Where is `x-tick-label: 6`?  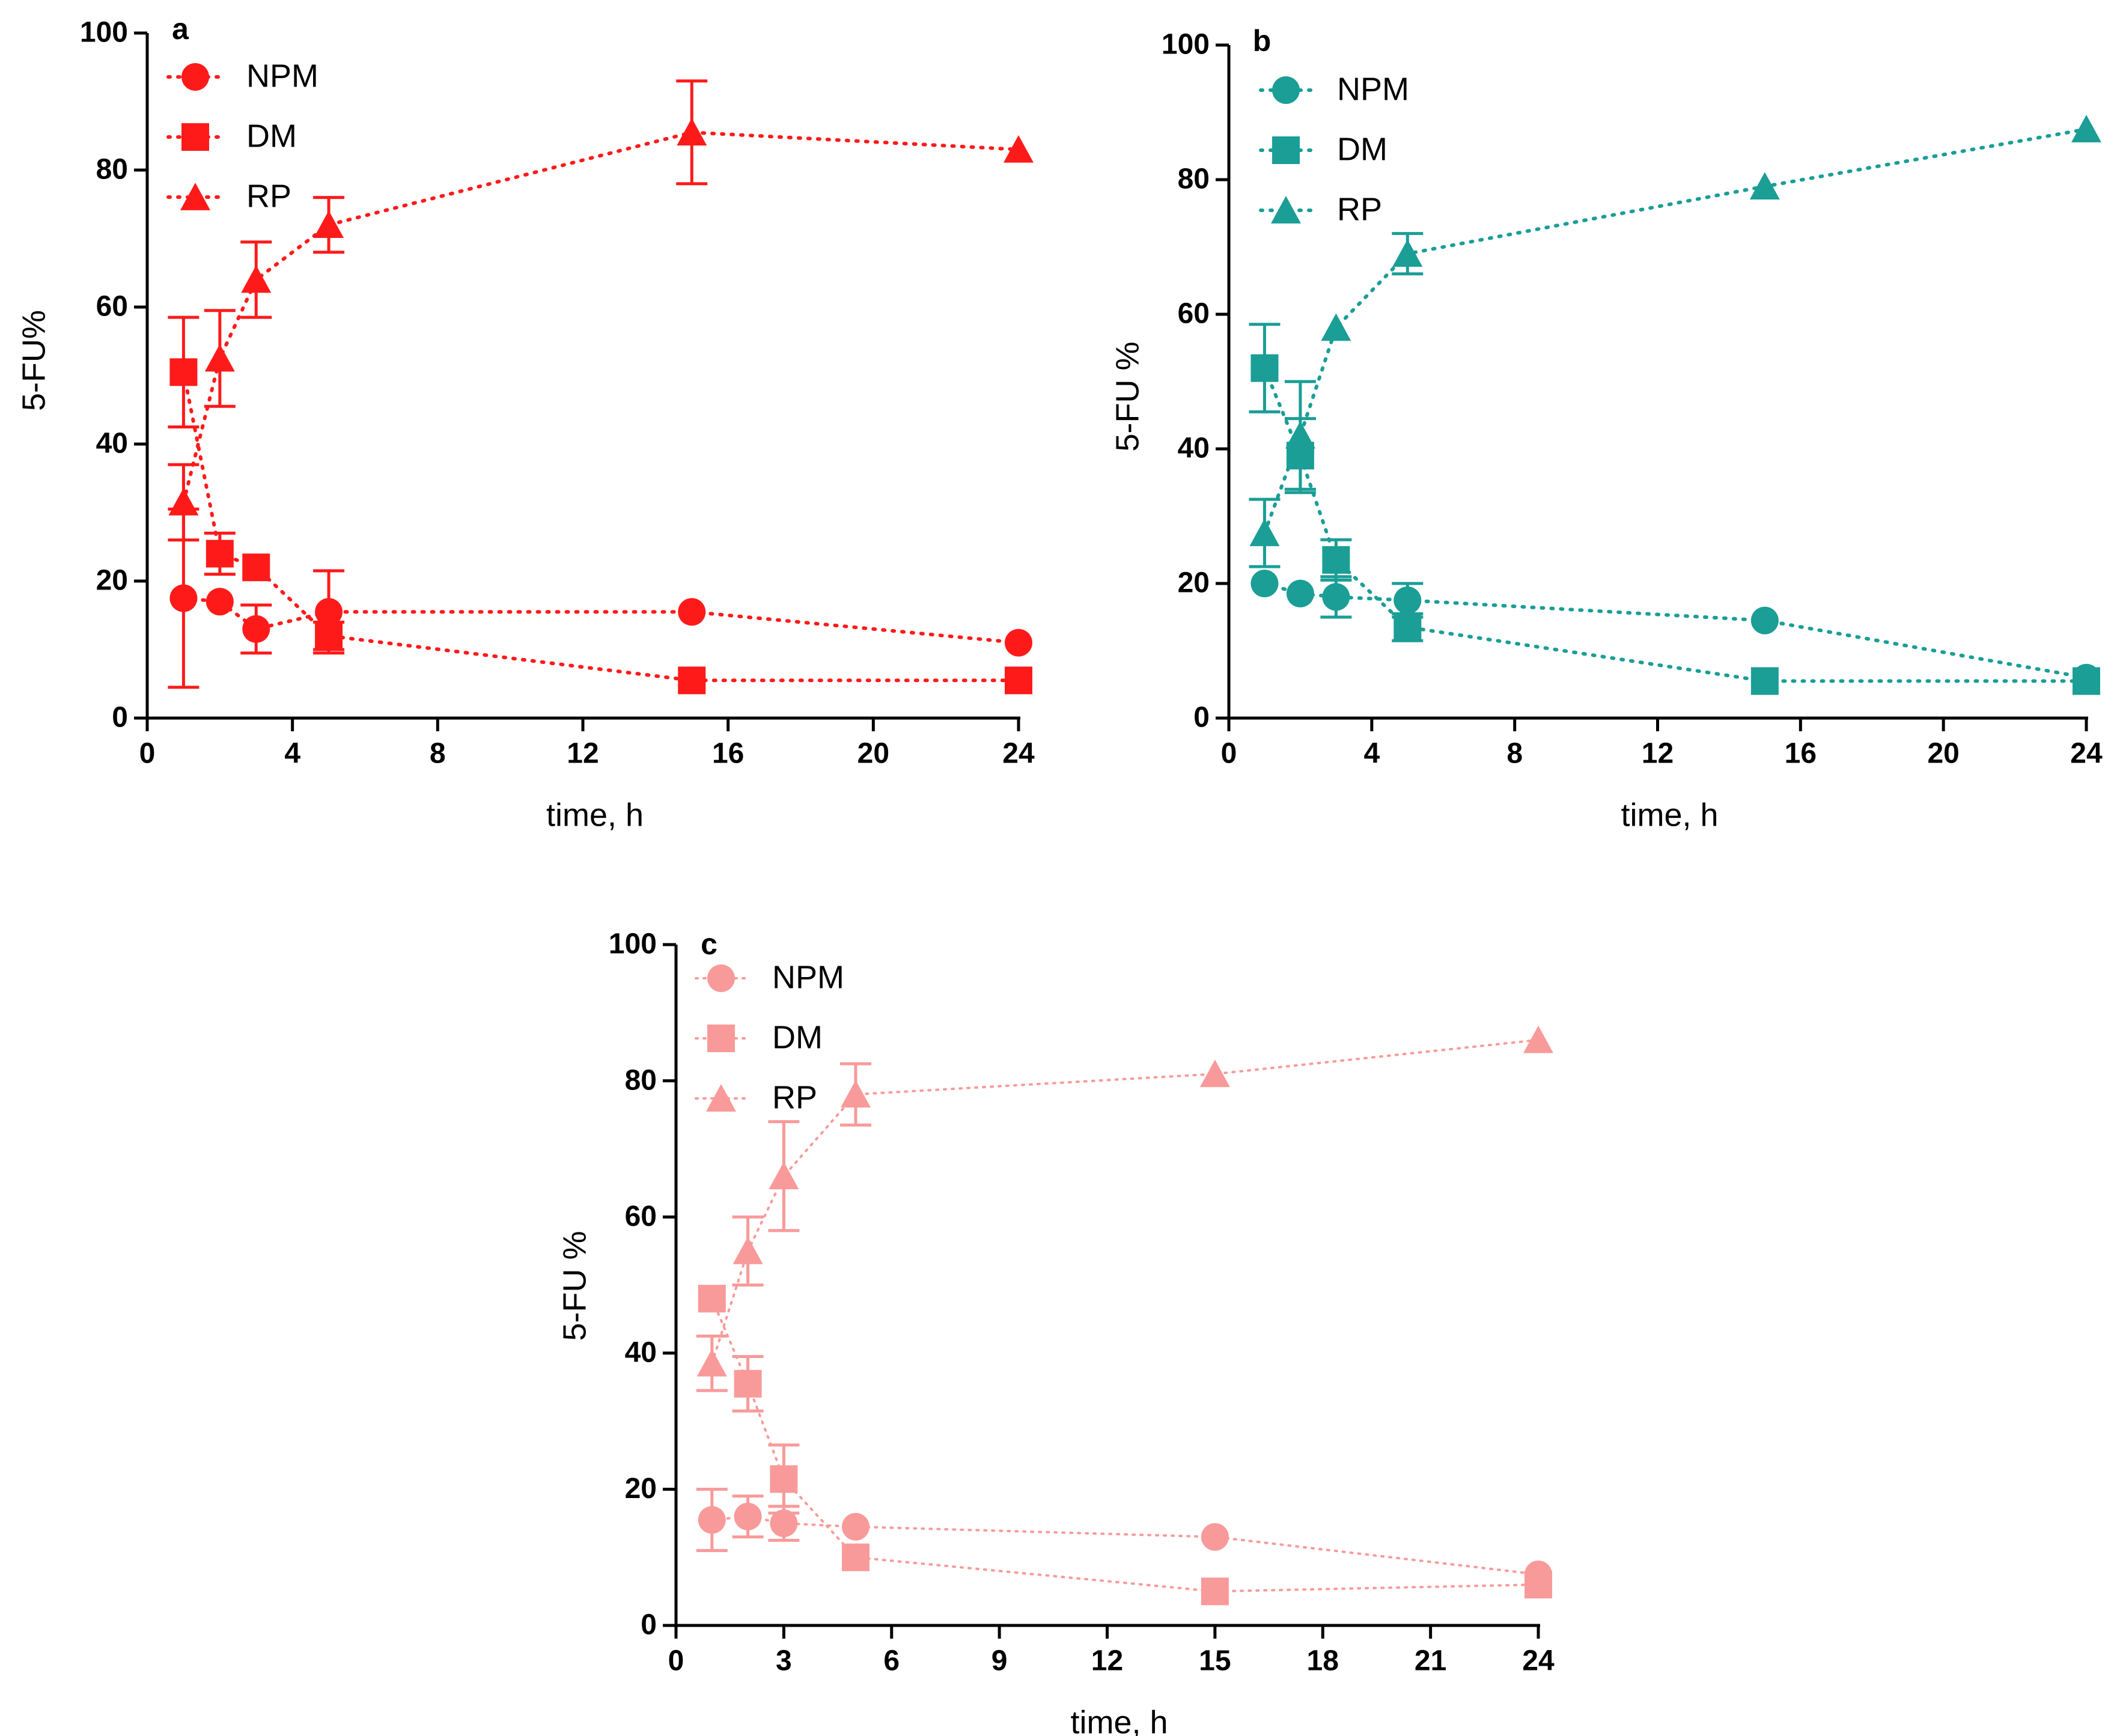 x-tick-label: 6 is located at coordinates (892, 1661).